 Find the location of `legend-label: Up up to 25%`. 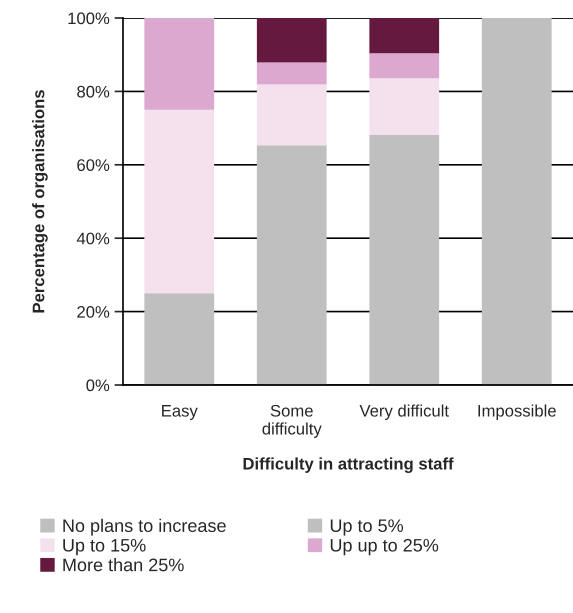

legend-label: Up up to 25% is located at coordinates (384, 547).